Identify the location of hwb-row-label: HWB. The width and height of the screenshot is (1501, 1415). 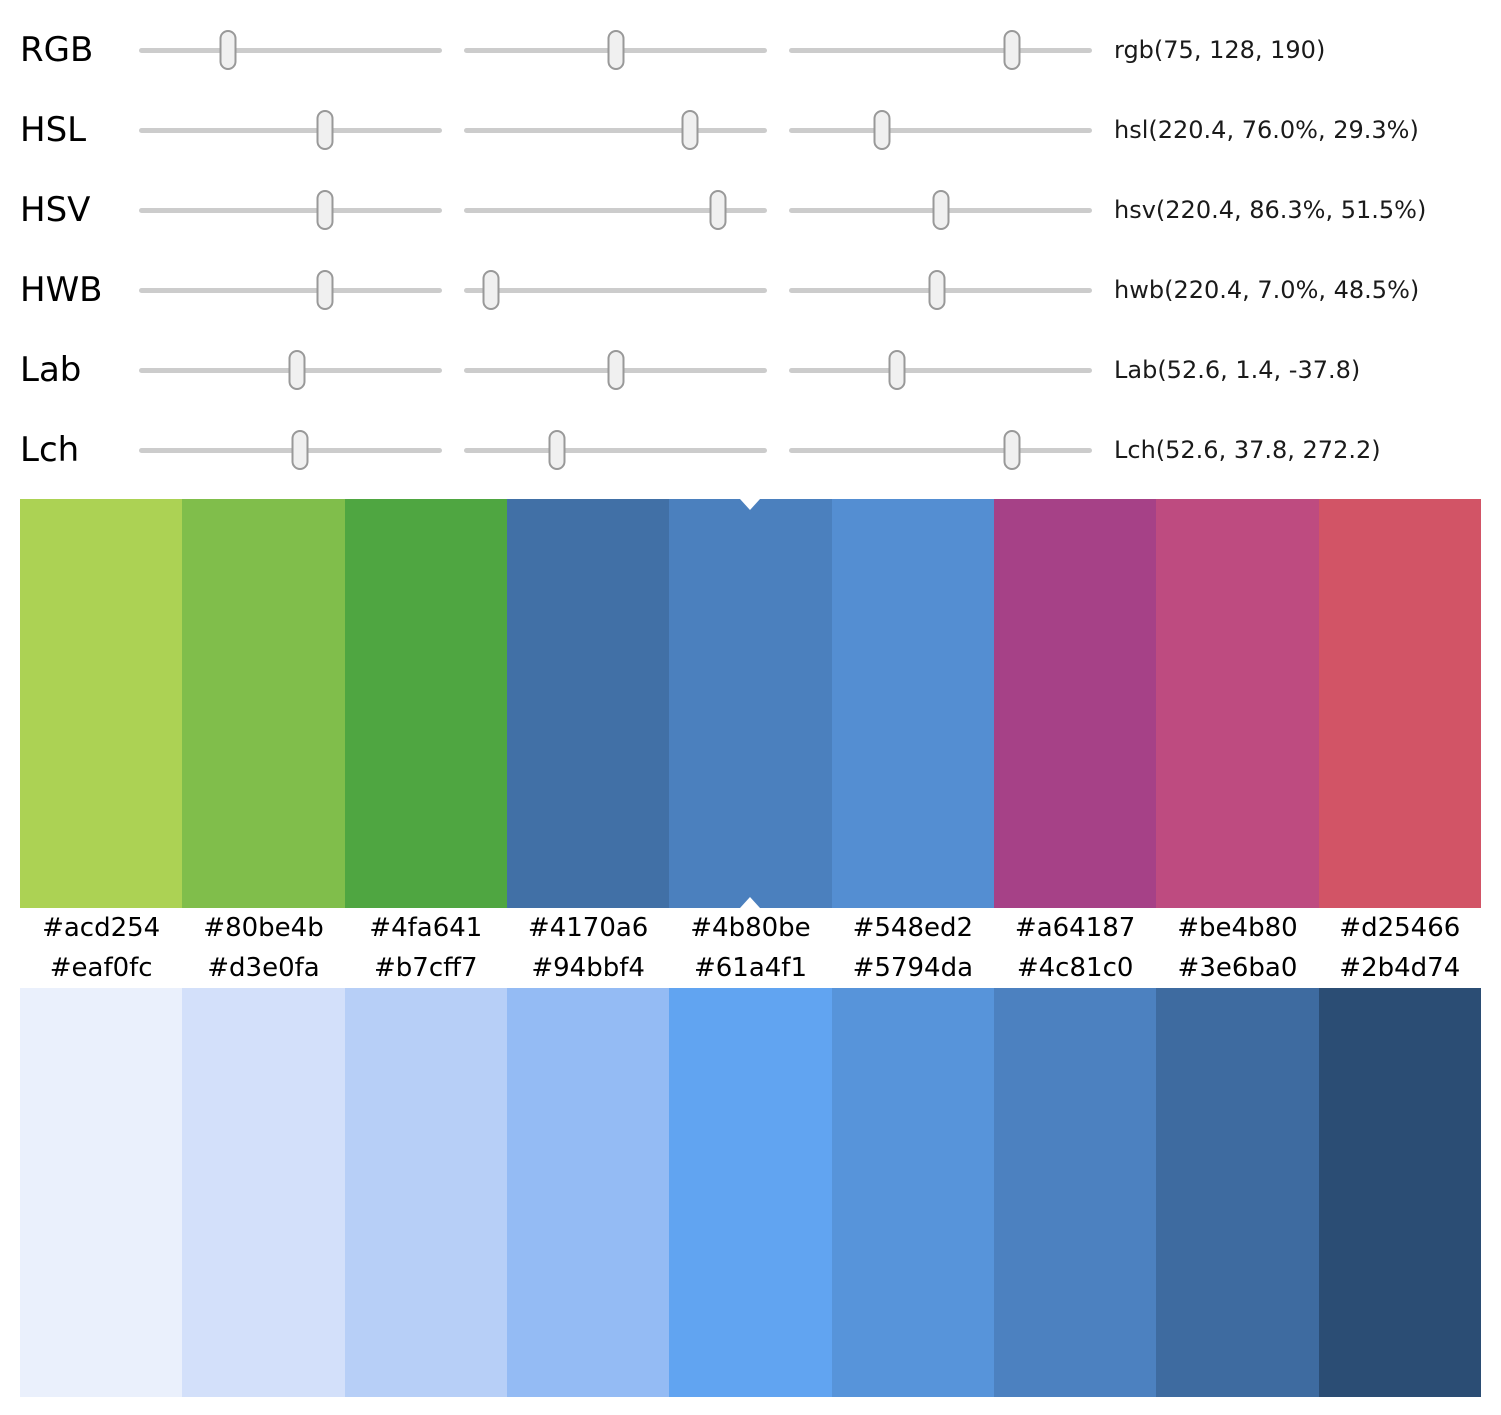
(61, 290).